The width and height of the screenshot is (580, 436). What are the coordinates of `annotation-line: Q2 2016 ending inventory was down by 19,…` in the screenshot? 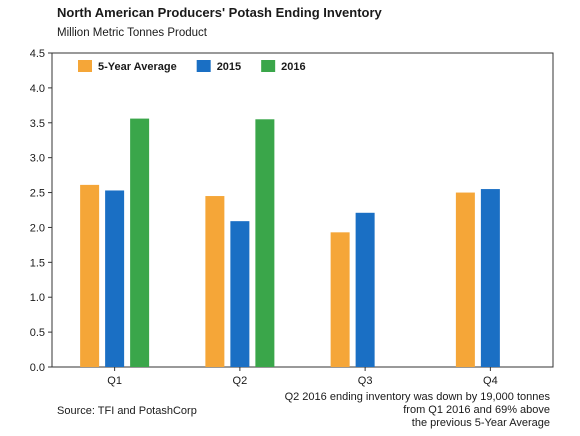 It's located at (417, 397).